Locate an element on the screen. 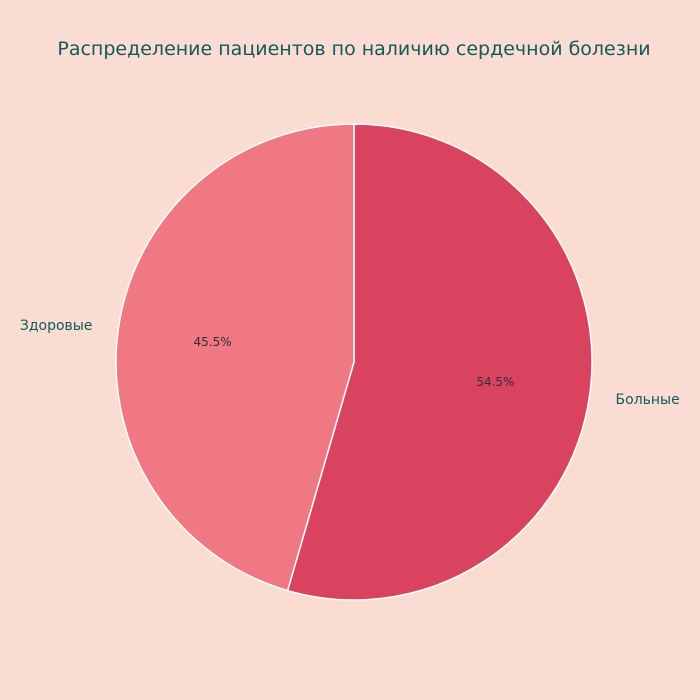  pie-labels: Больные 54.5% Здоровые 45.5% is located at coordinates (350, 363).